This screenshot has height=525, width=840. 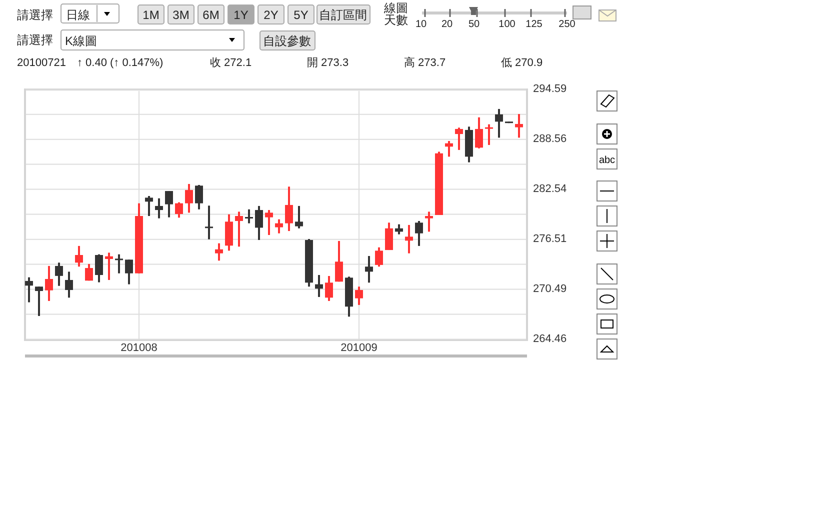 What do you see at coordinates (211, 15) in the screenshot?
I see `text: 6M` at bounding box center [211, 15].